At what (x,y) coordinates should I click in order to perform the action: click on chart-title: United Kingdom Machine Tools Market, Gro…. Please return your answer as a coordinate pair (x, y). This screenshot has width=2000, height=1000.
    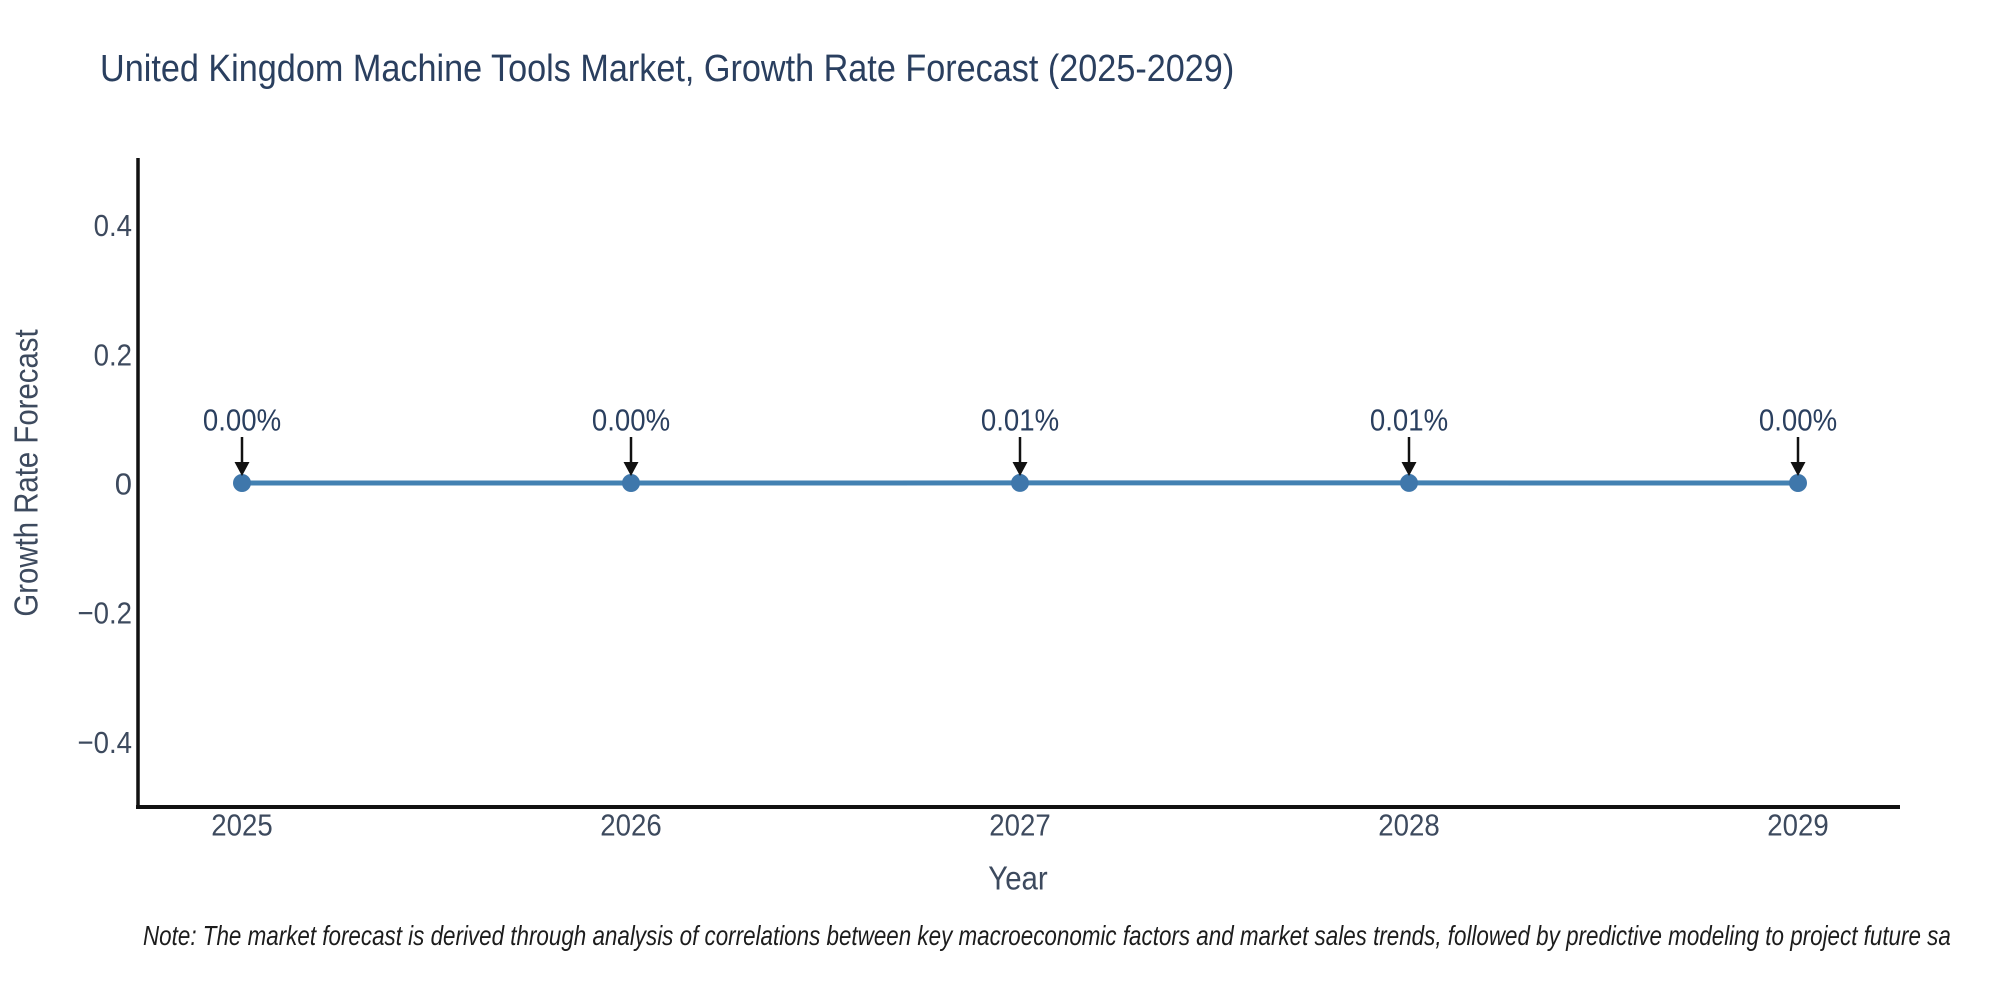
    Looking at the image, I should click on (667, 69).